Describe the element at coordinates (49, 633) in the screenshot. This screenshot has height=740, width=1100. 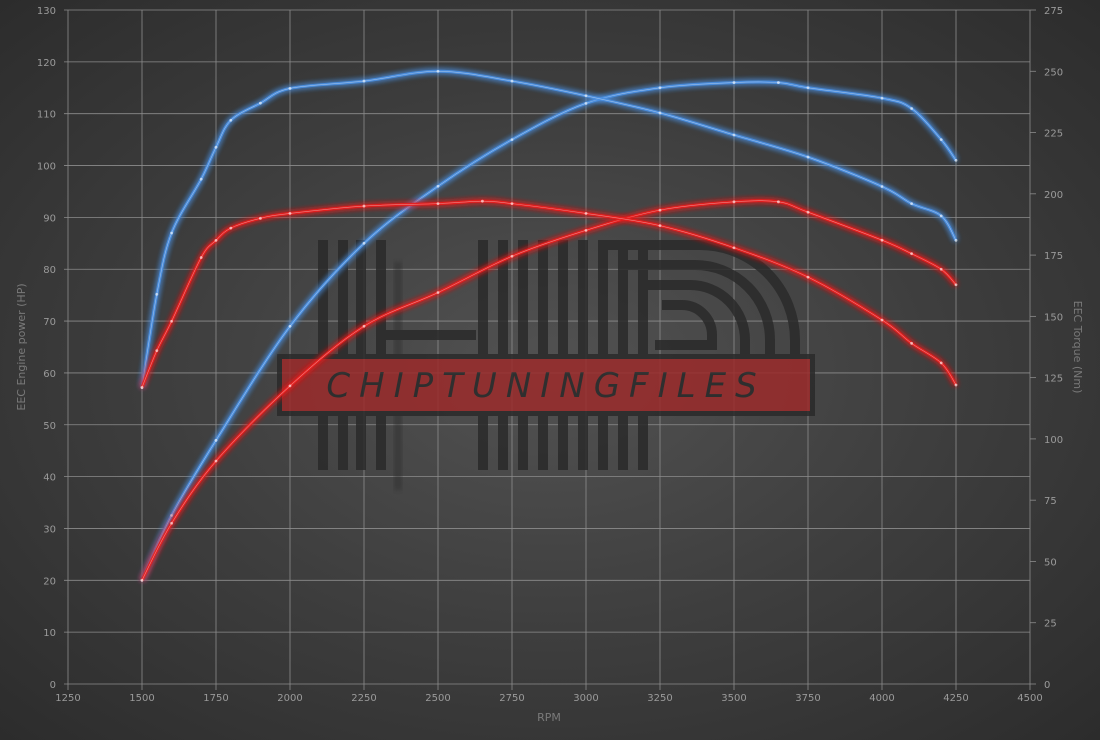
I see `y-left-tick-label: 10` at that location.